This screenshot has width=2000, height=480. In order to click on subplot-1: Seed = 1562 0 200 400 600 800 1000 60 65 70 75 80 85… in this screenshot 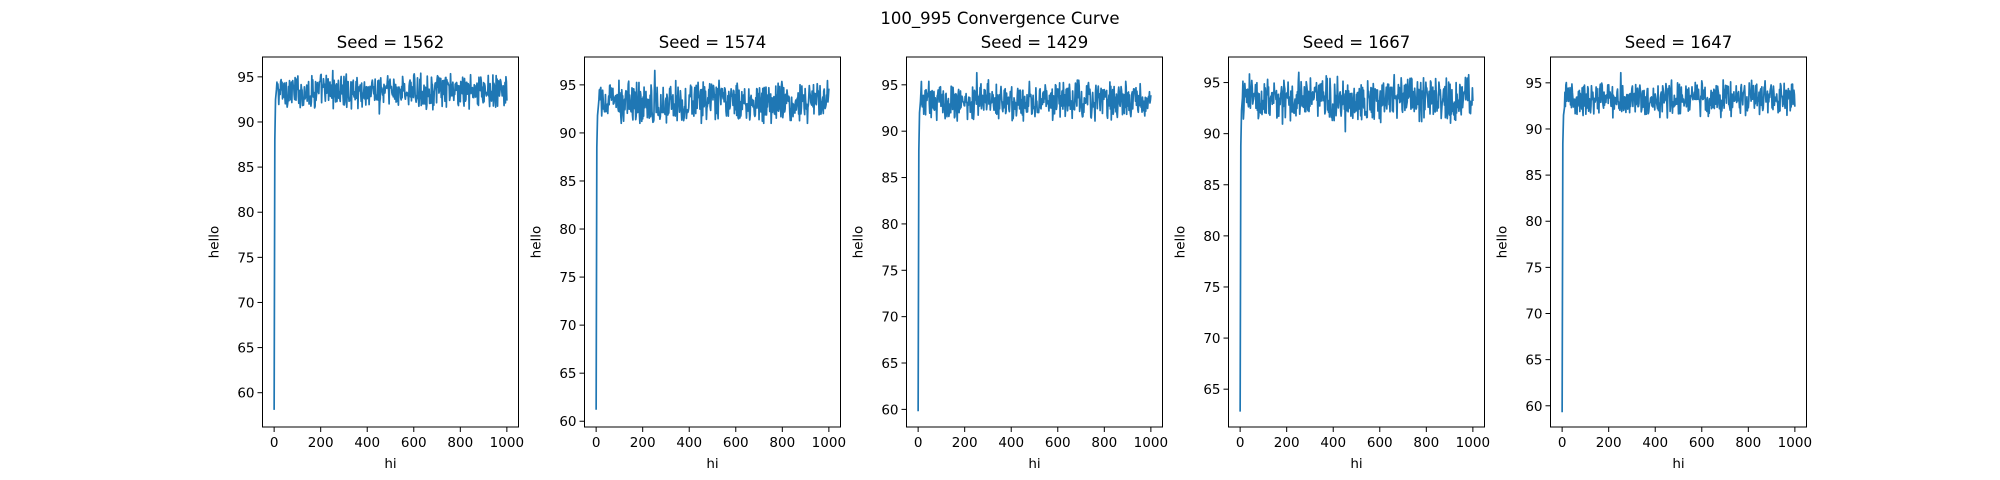, I will do `click(366, 252)`.